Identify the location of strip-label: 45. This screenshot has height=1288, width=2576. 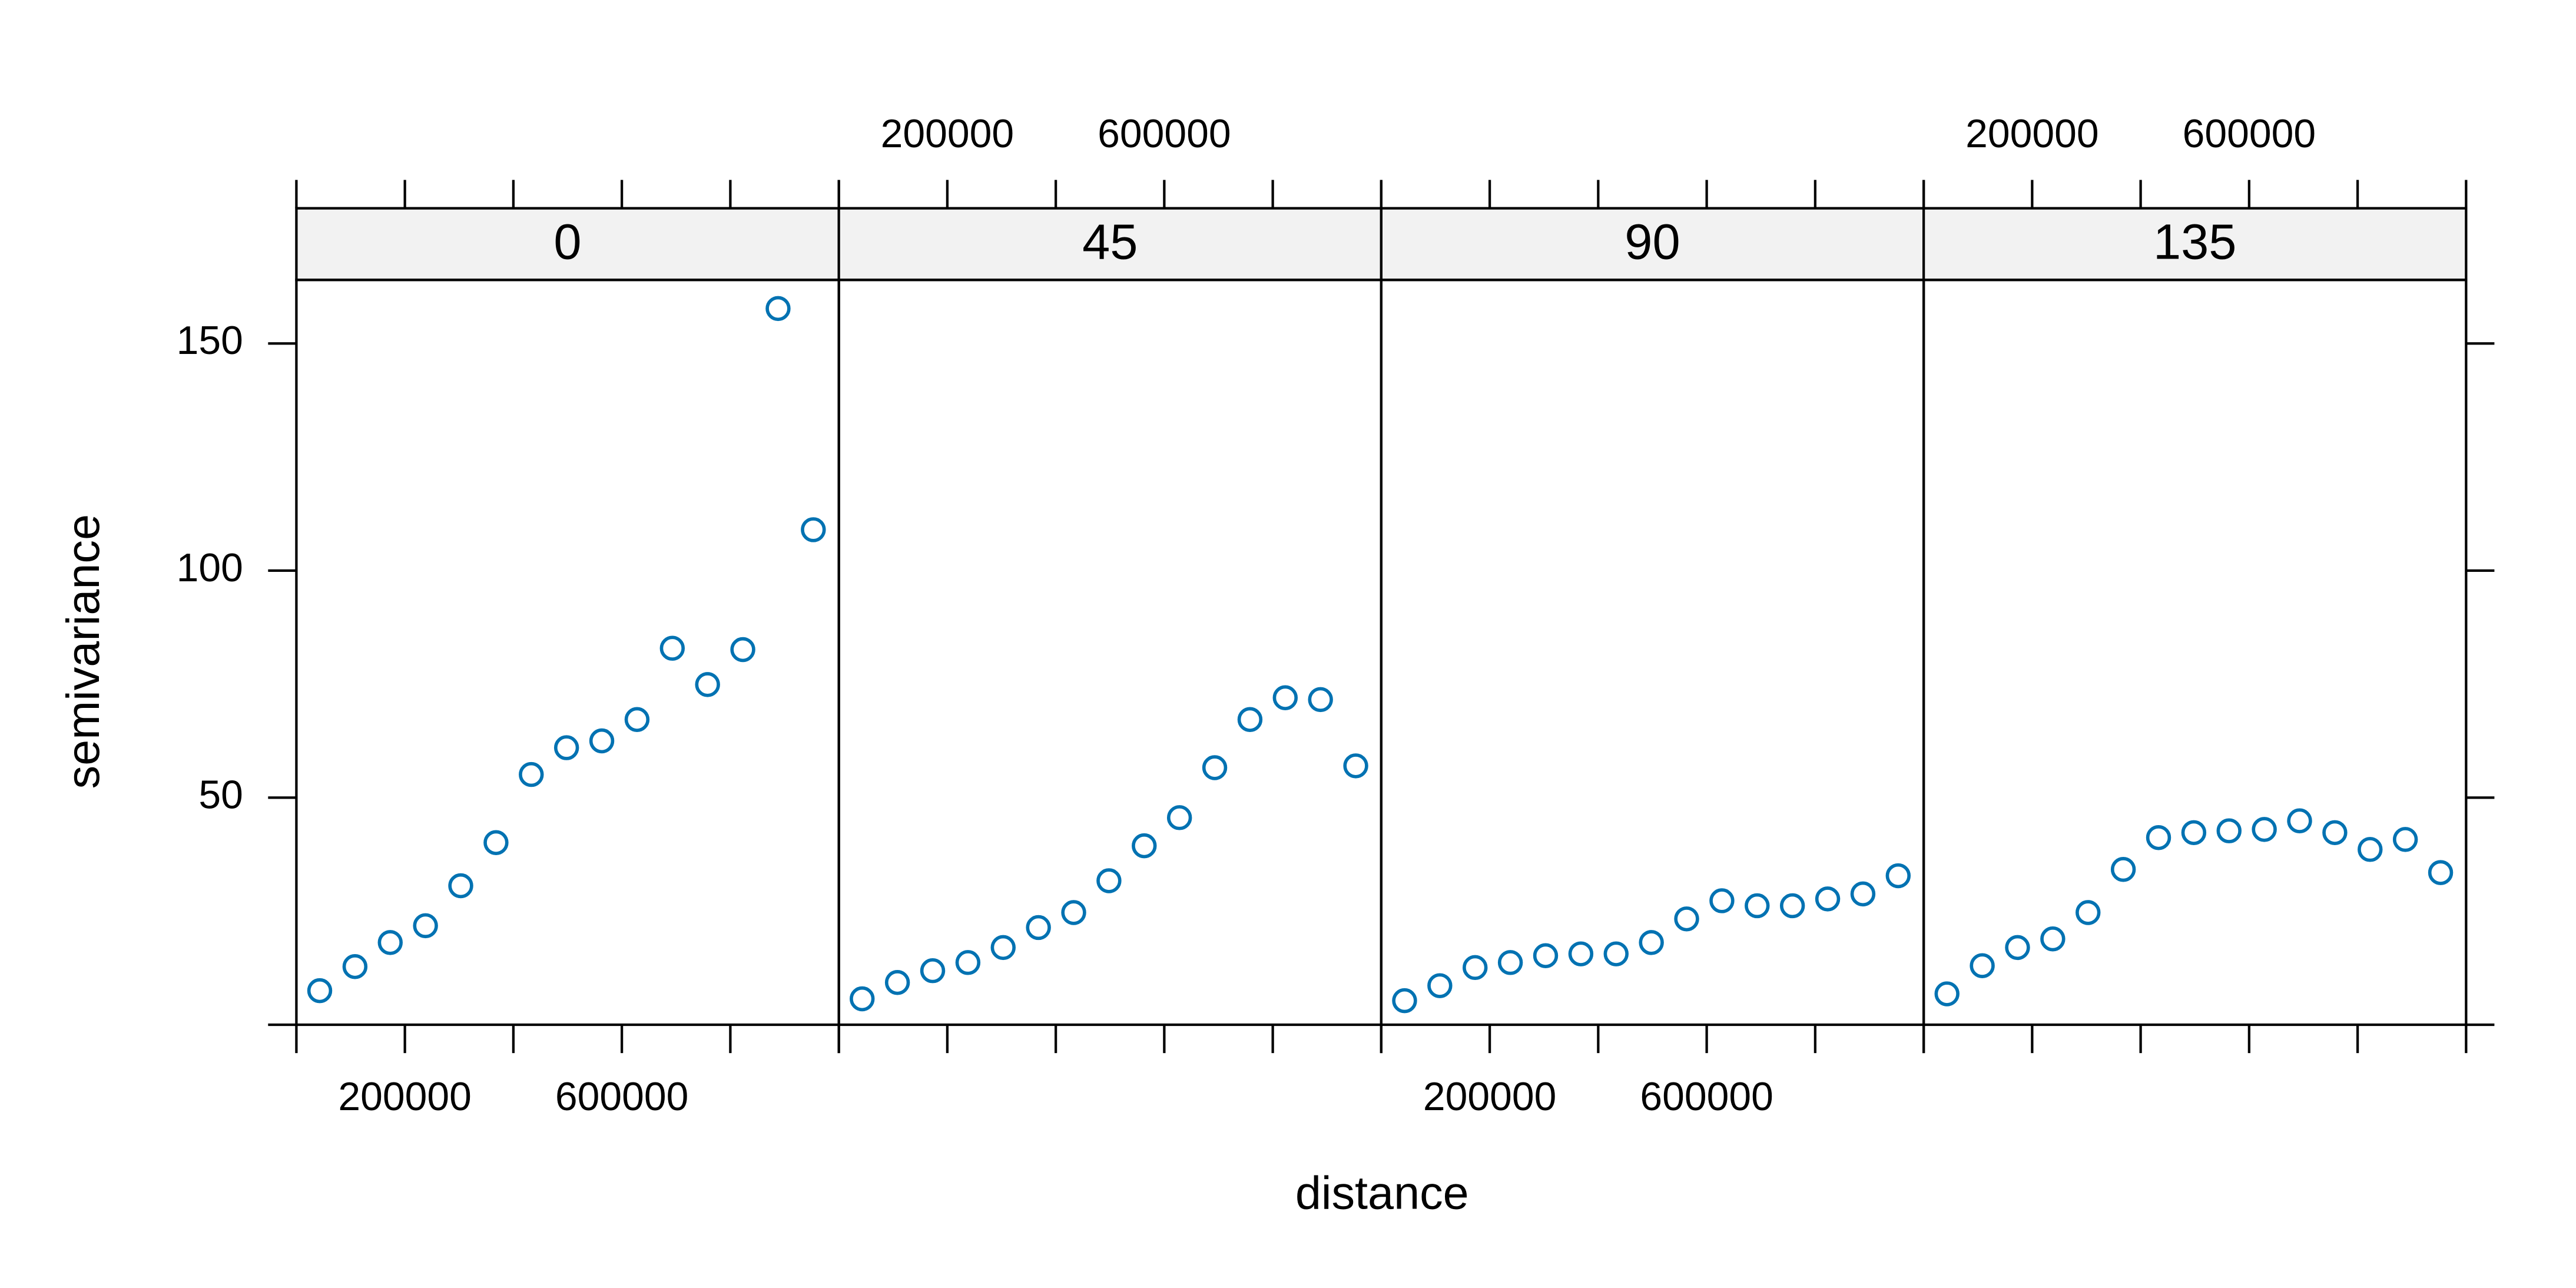
(1110, 242).